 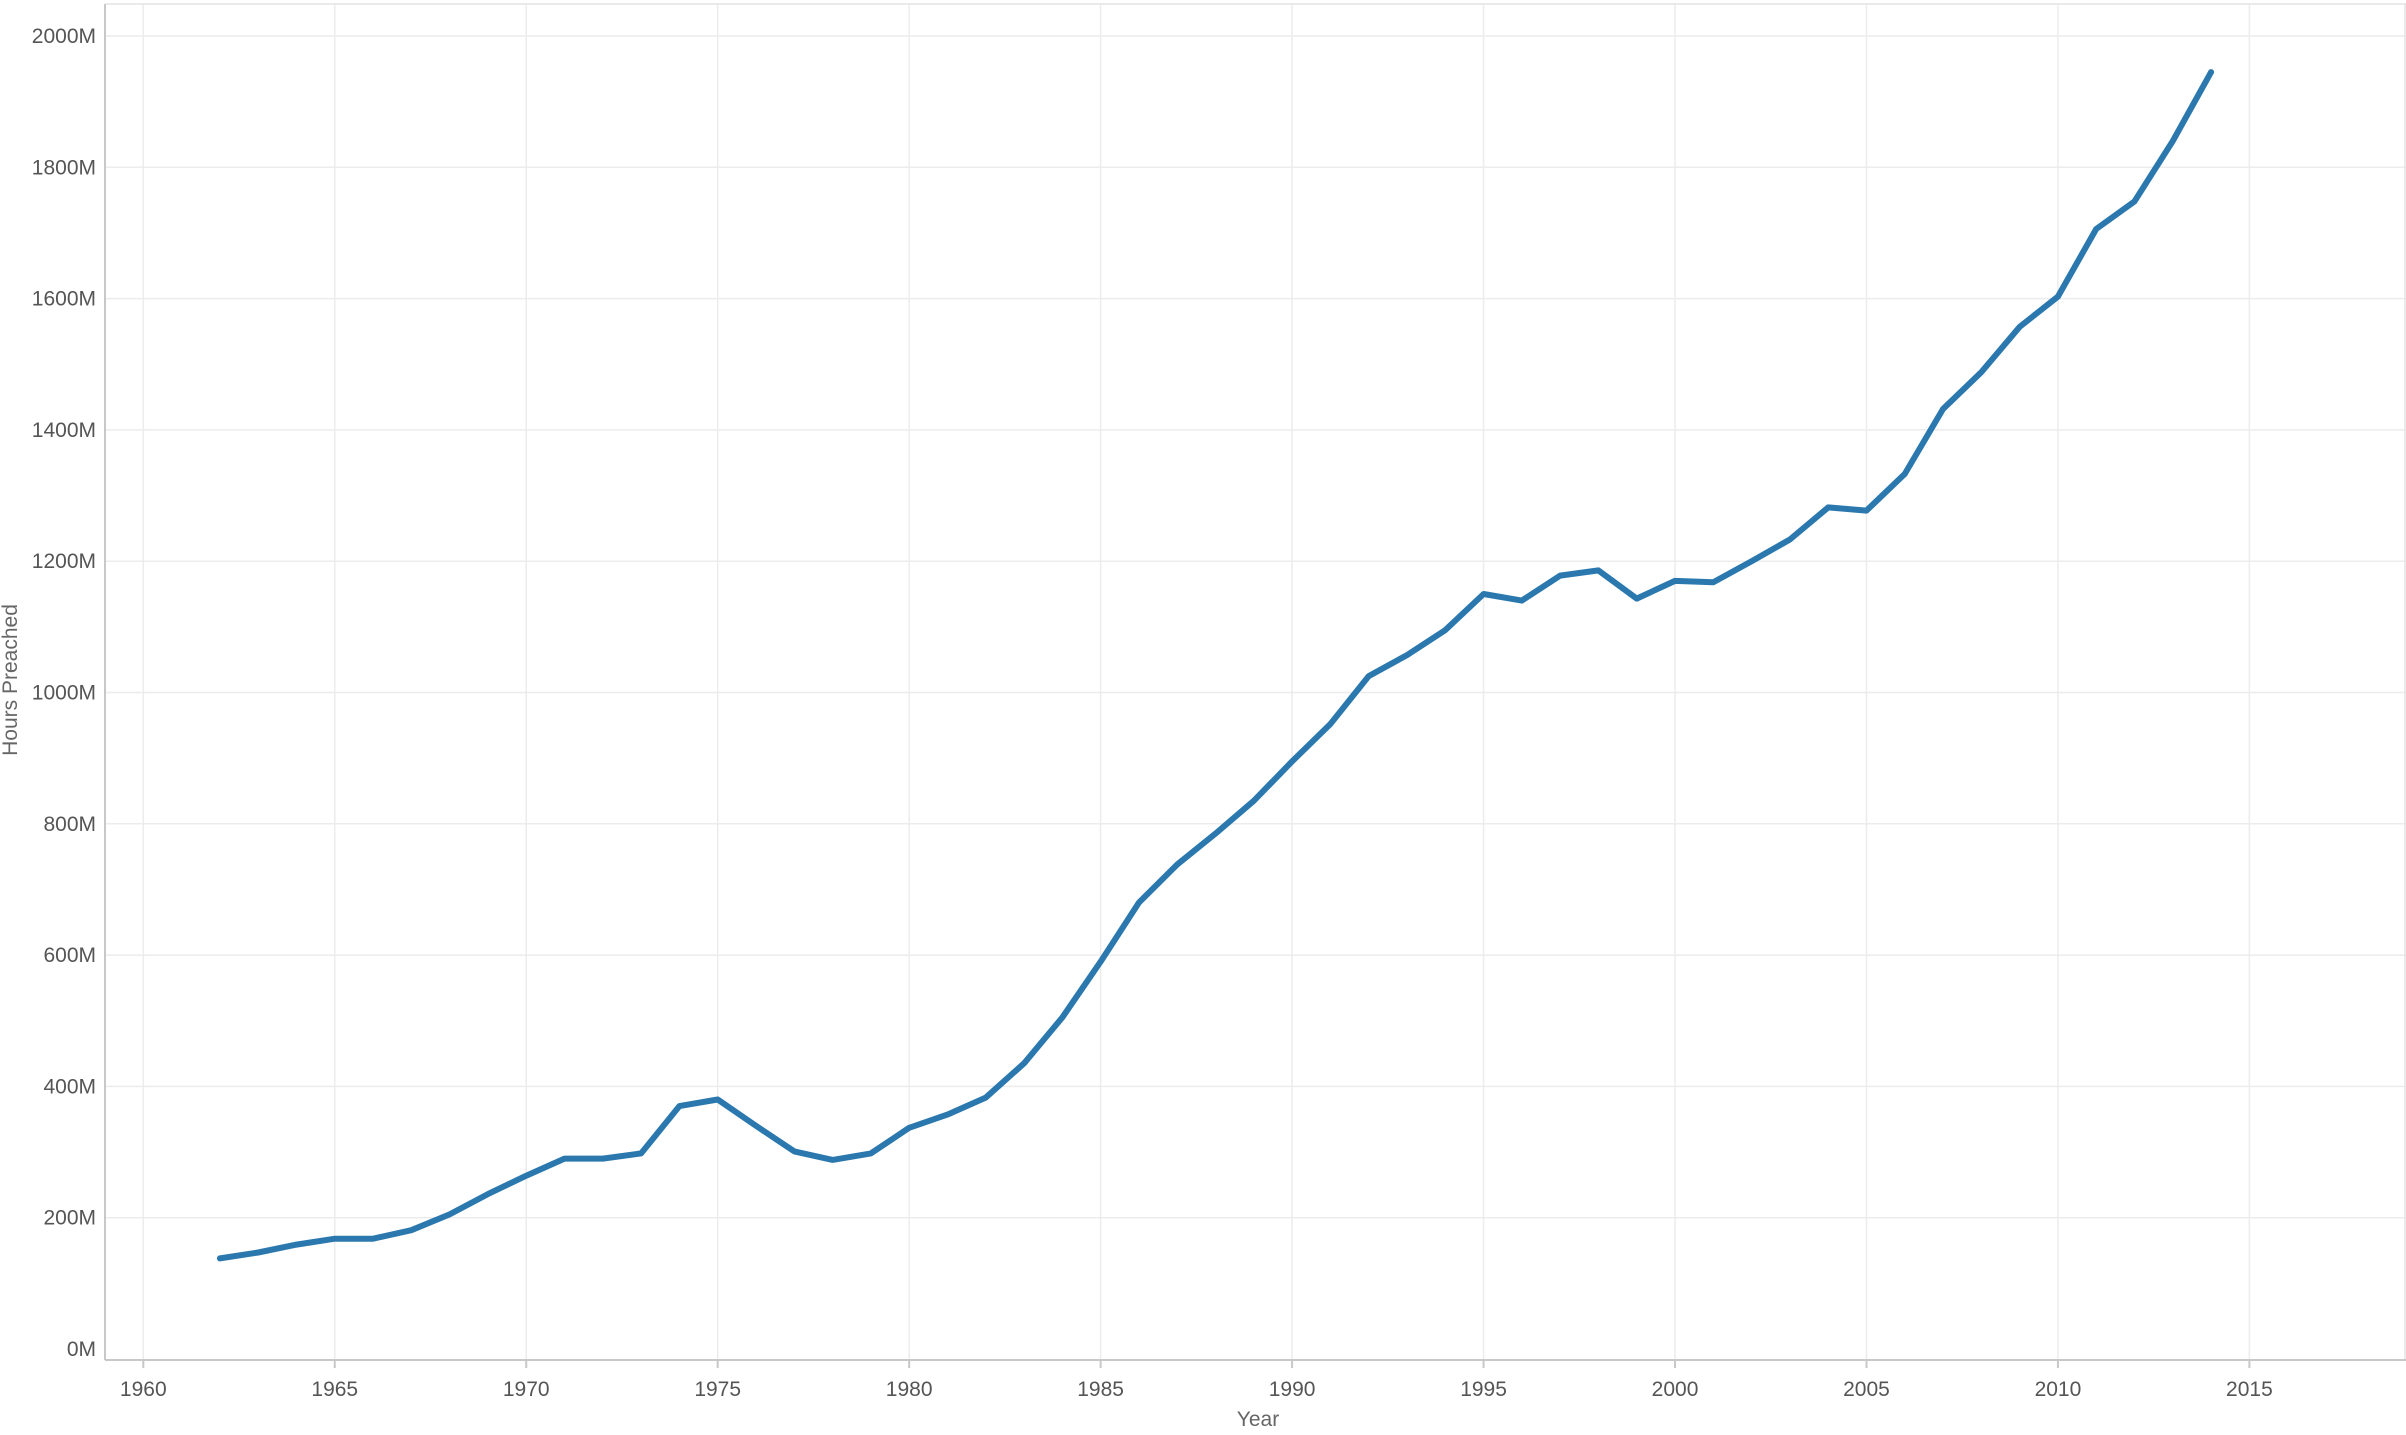 What do you see at coordinates (1675, 1389) in the screenshot?
I see `x-tick-label: 2000` at bounding box center [1675, 1389].